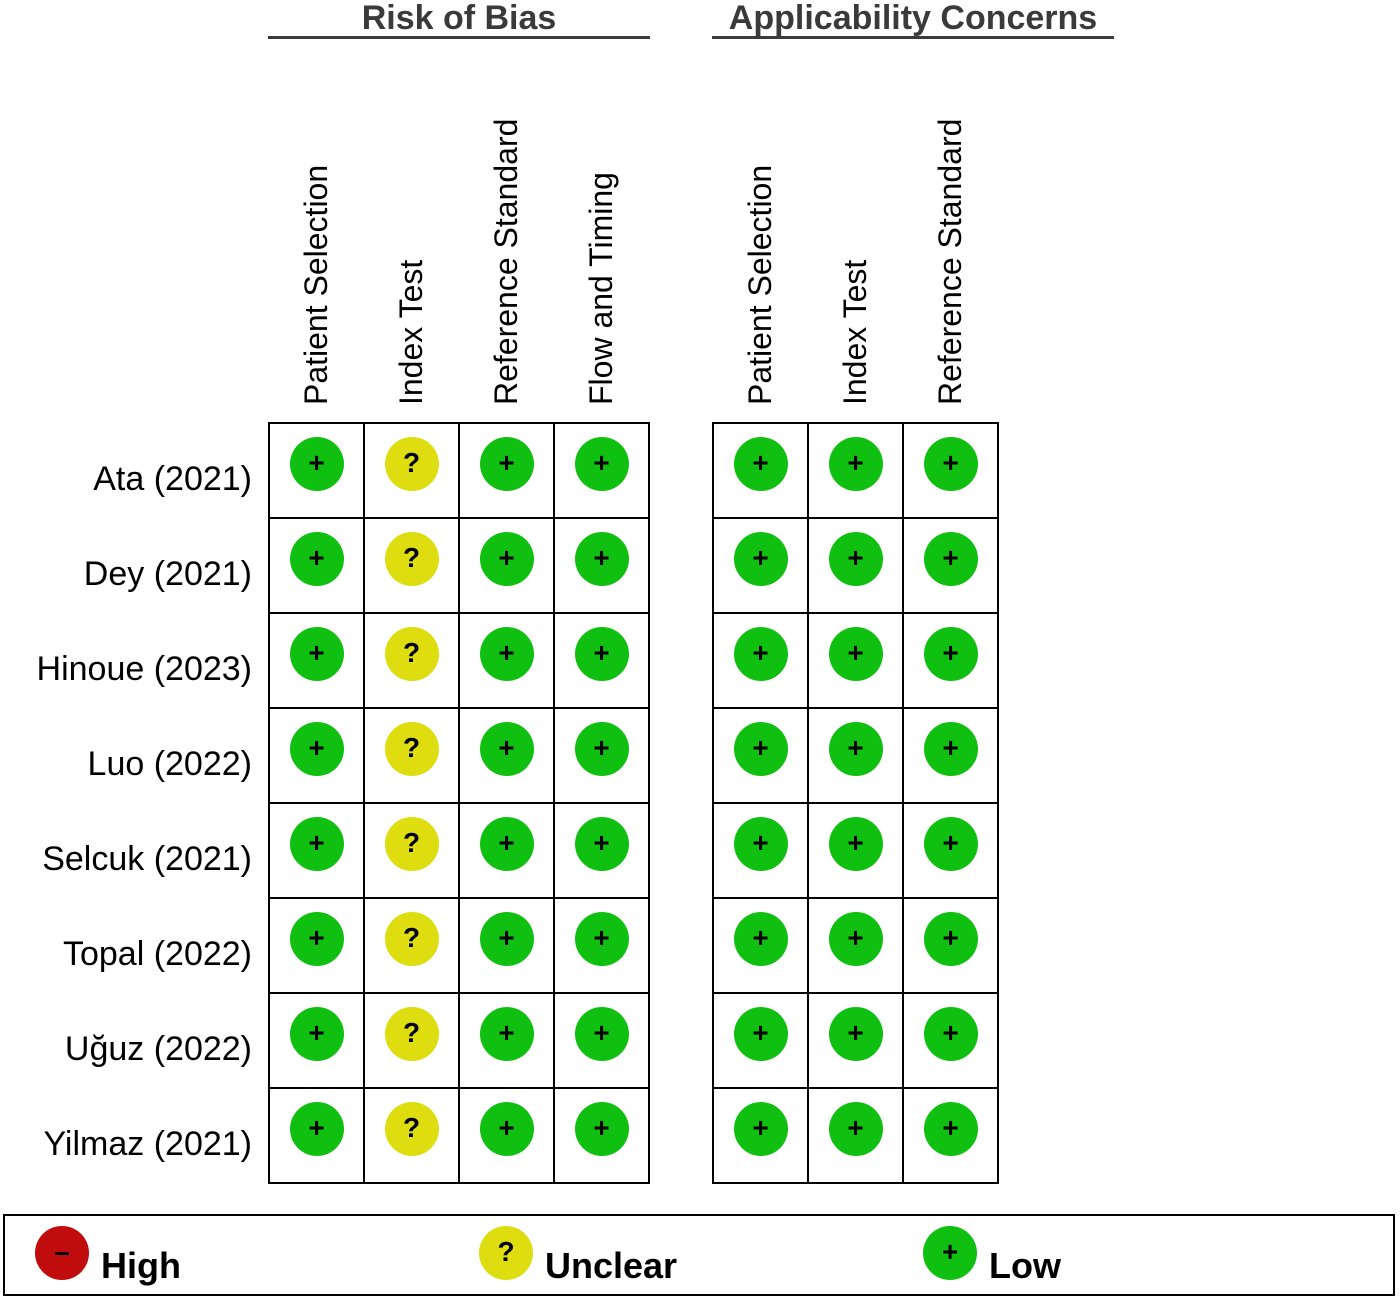 The height and width of the screenshot is (1301, 1400). What do you see at coordinates (167, 574) in the screenshot?
I see `study-label: Dey (2021)` at bounding box center [167, 574].